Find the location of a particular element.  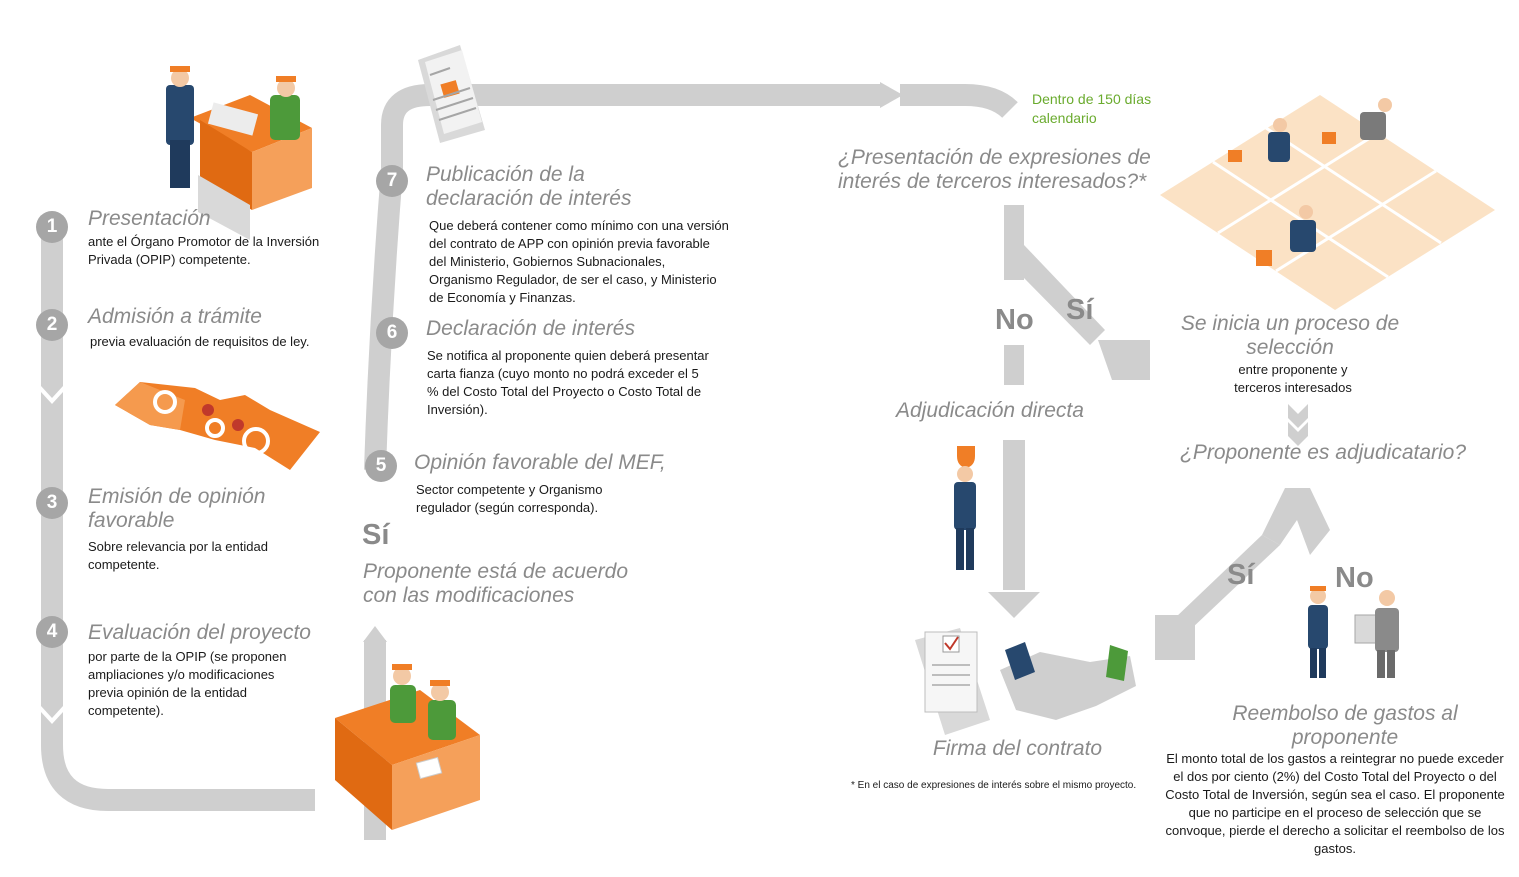

meeting-illustration-top is located at coordinates (239, 153).